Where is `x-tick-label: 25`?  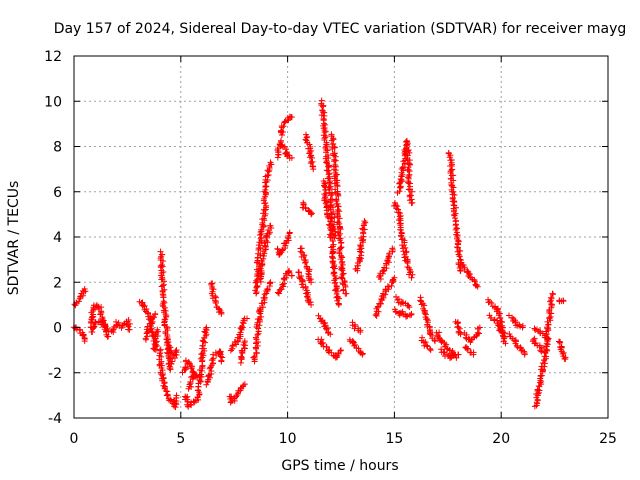
x-tick-label: 25 is located at coordinates (608, 439).